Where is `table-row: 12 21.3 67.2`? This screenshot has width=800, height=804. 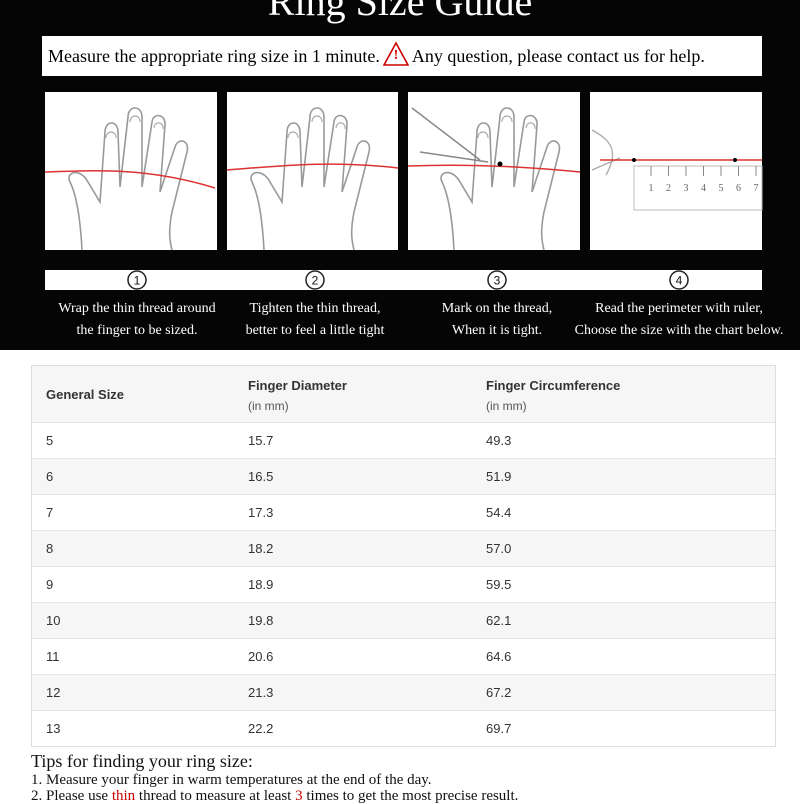 table-row: 12 21.3 67.2 is located at coordinates (403, 692).